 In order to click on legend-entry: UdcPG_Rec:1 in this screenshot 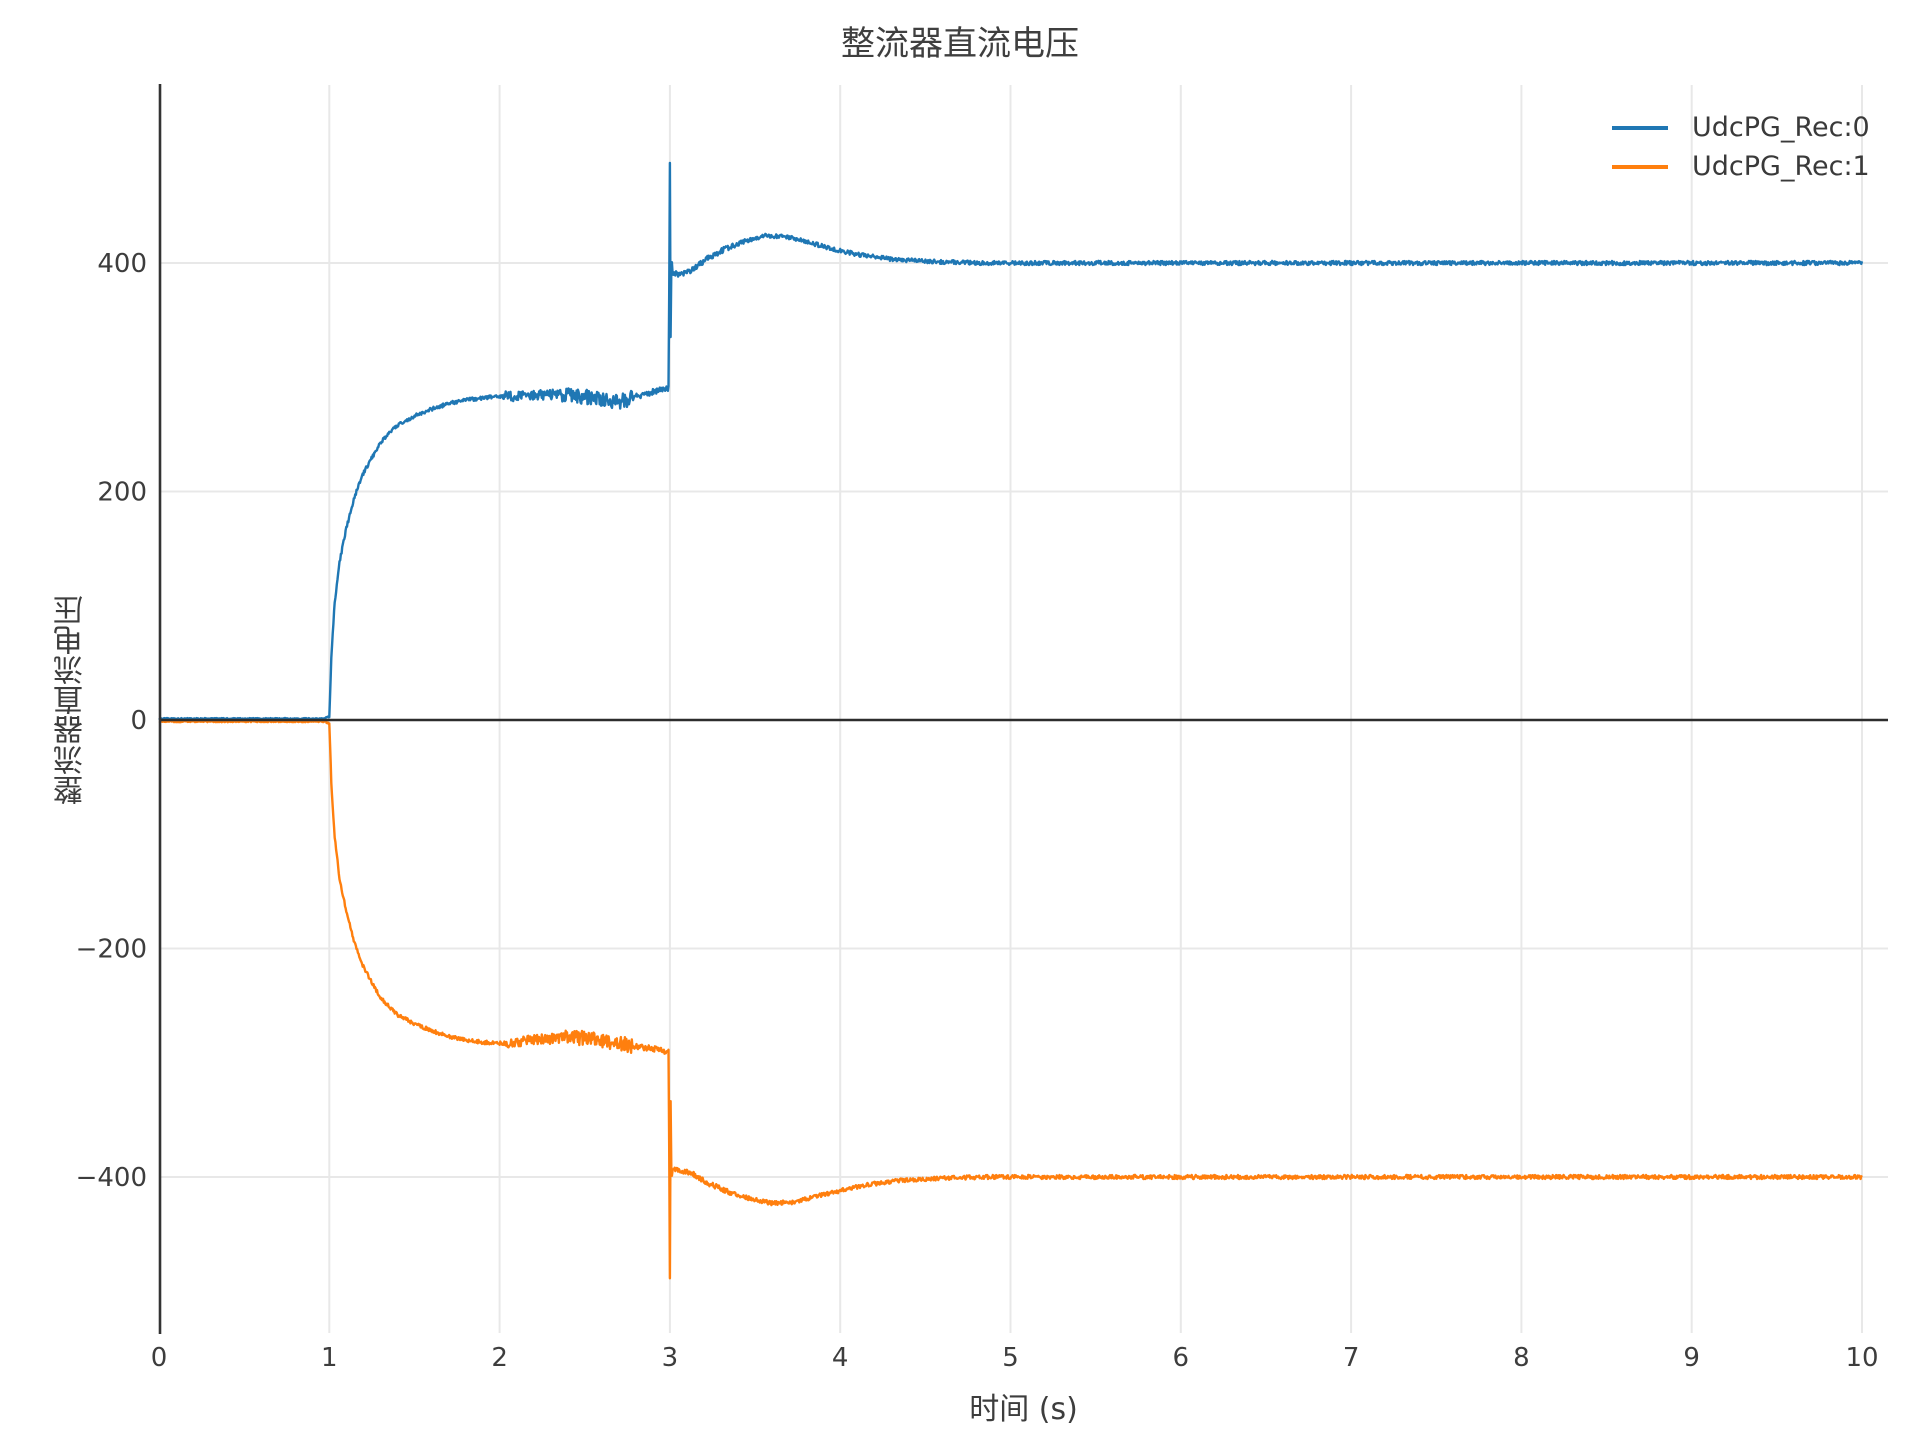, I will do `click(1741, 166)`.